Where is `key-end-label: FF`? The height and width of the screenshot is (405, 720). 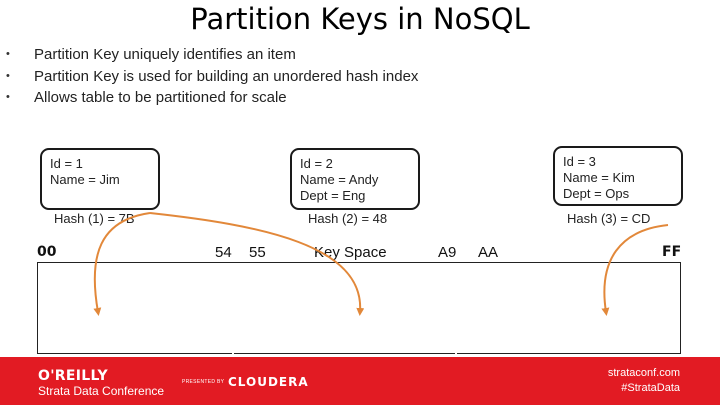
key-end-label: FF is located at coordinates (672, 252).